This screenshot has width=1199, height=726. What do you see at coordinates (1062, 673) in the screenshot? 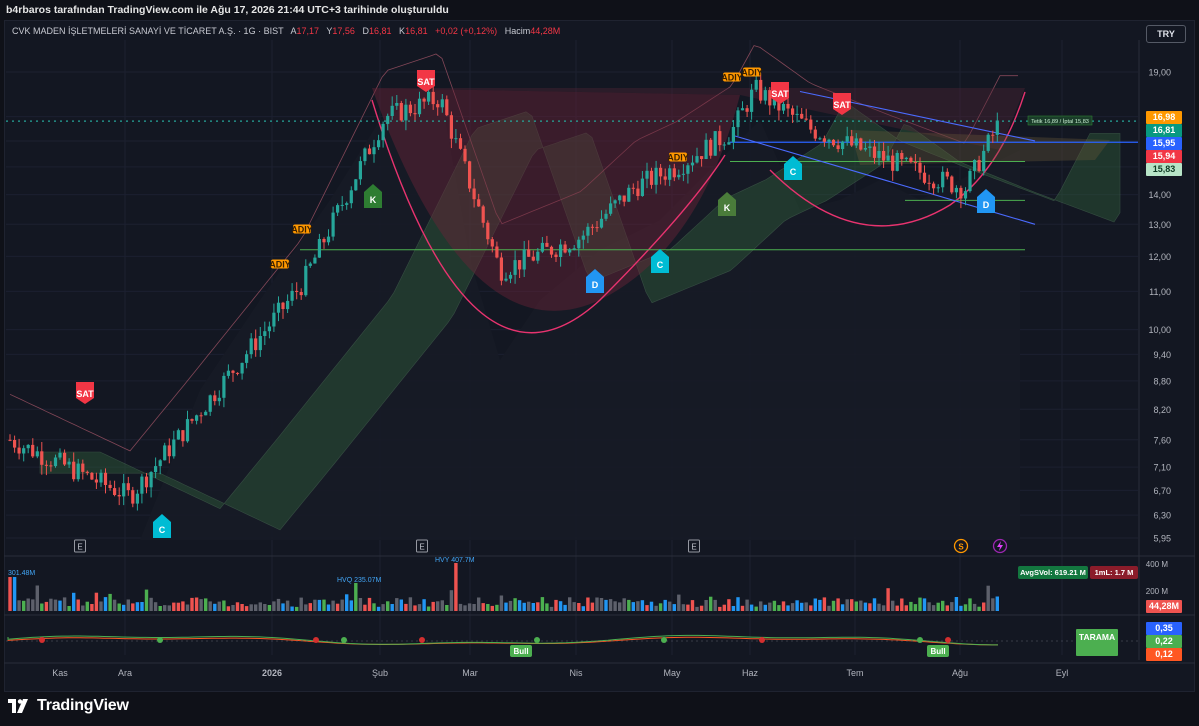
I see `time-axis-label: Eyl` at bounding box center [1062, 673].